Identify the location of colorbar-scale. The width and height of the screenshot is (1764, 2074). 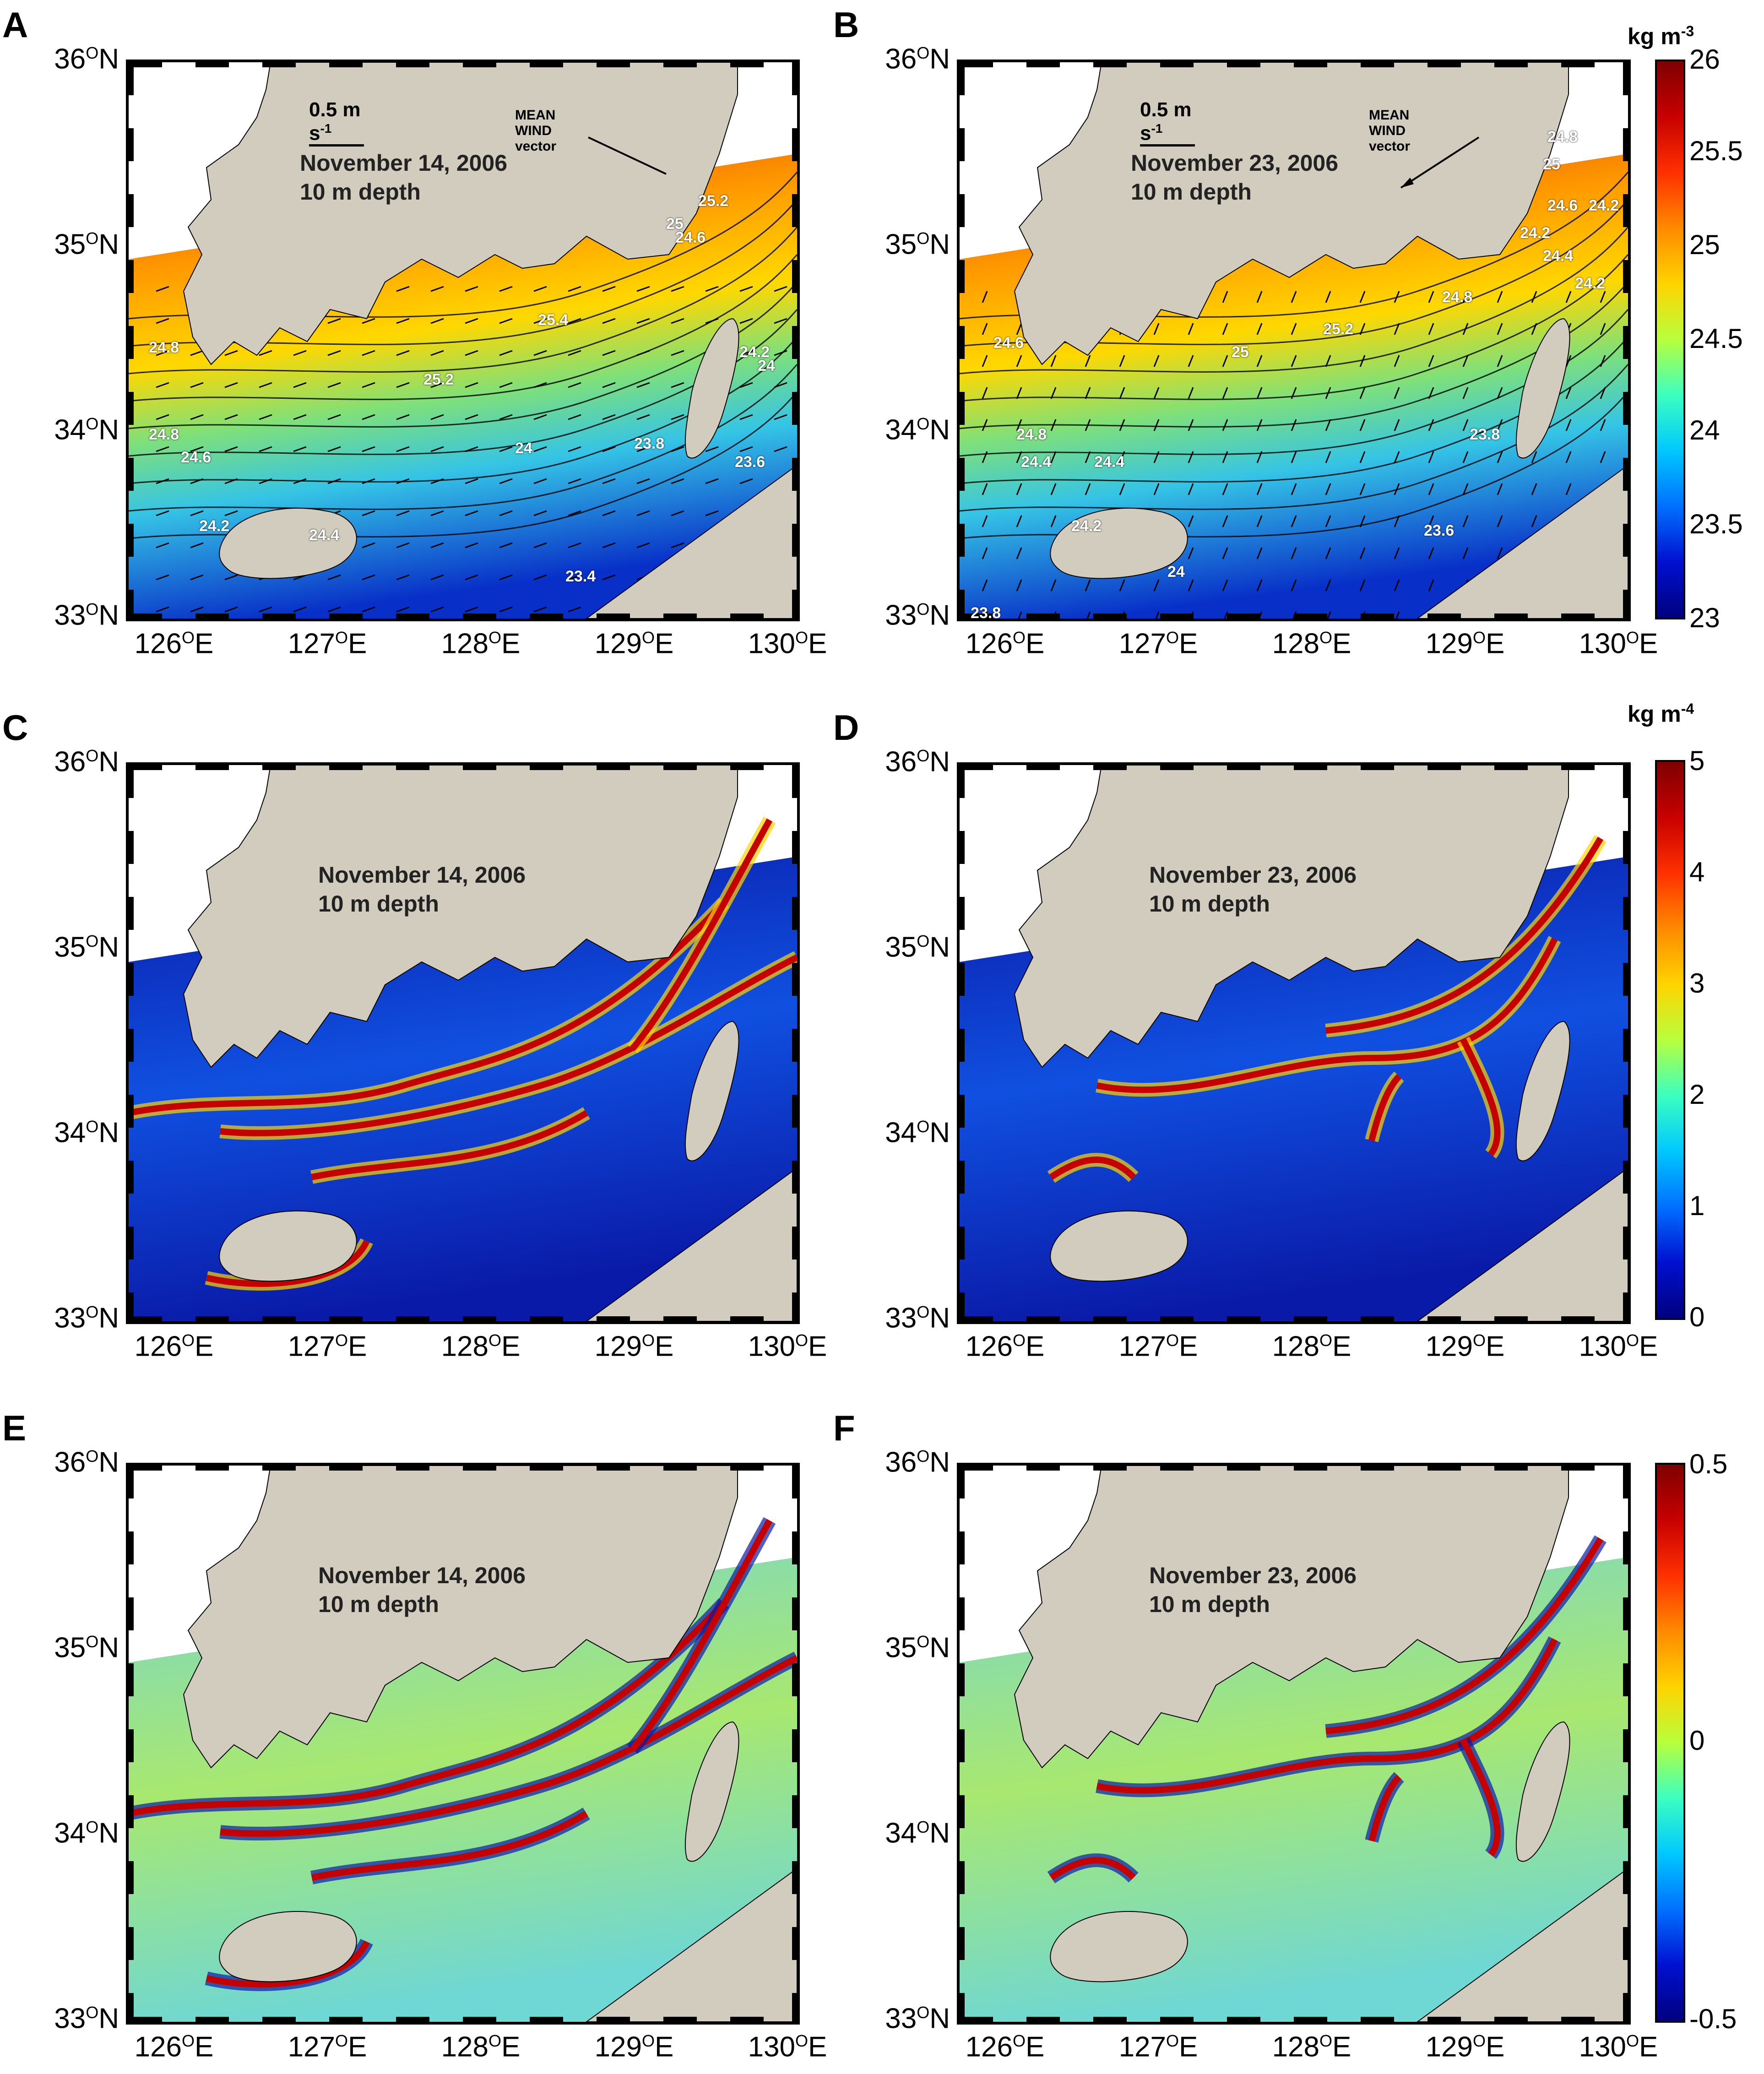
(1670, 1743).